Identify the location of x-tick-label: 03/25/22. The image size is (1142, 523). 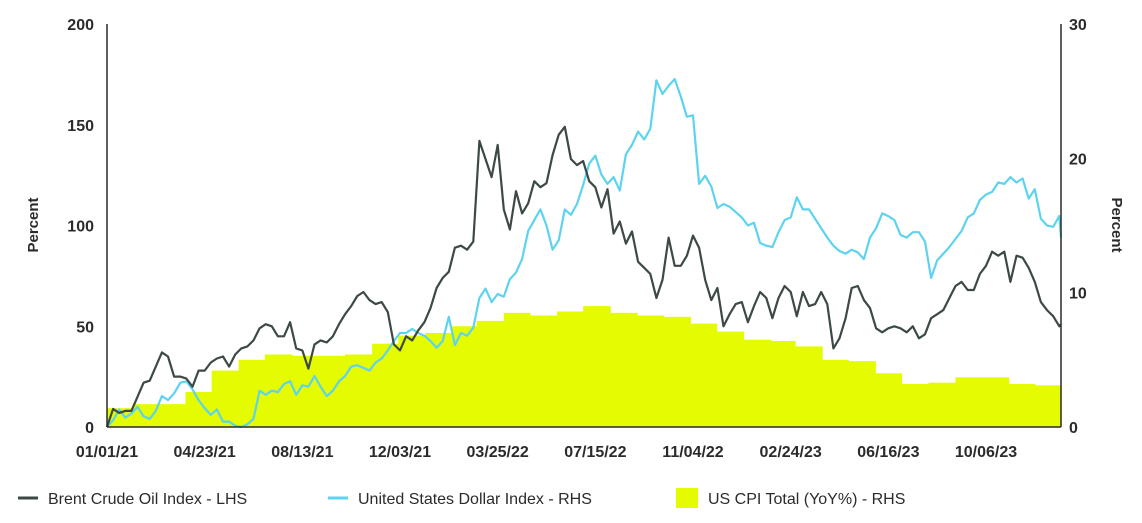
(498, 452).